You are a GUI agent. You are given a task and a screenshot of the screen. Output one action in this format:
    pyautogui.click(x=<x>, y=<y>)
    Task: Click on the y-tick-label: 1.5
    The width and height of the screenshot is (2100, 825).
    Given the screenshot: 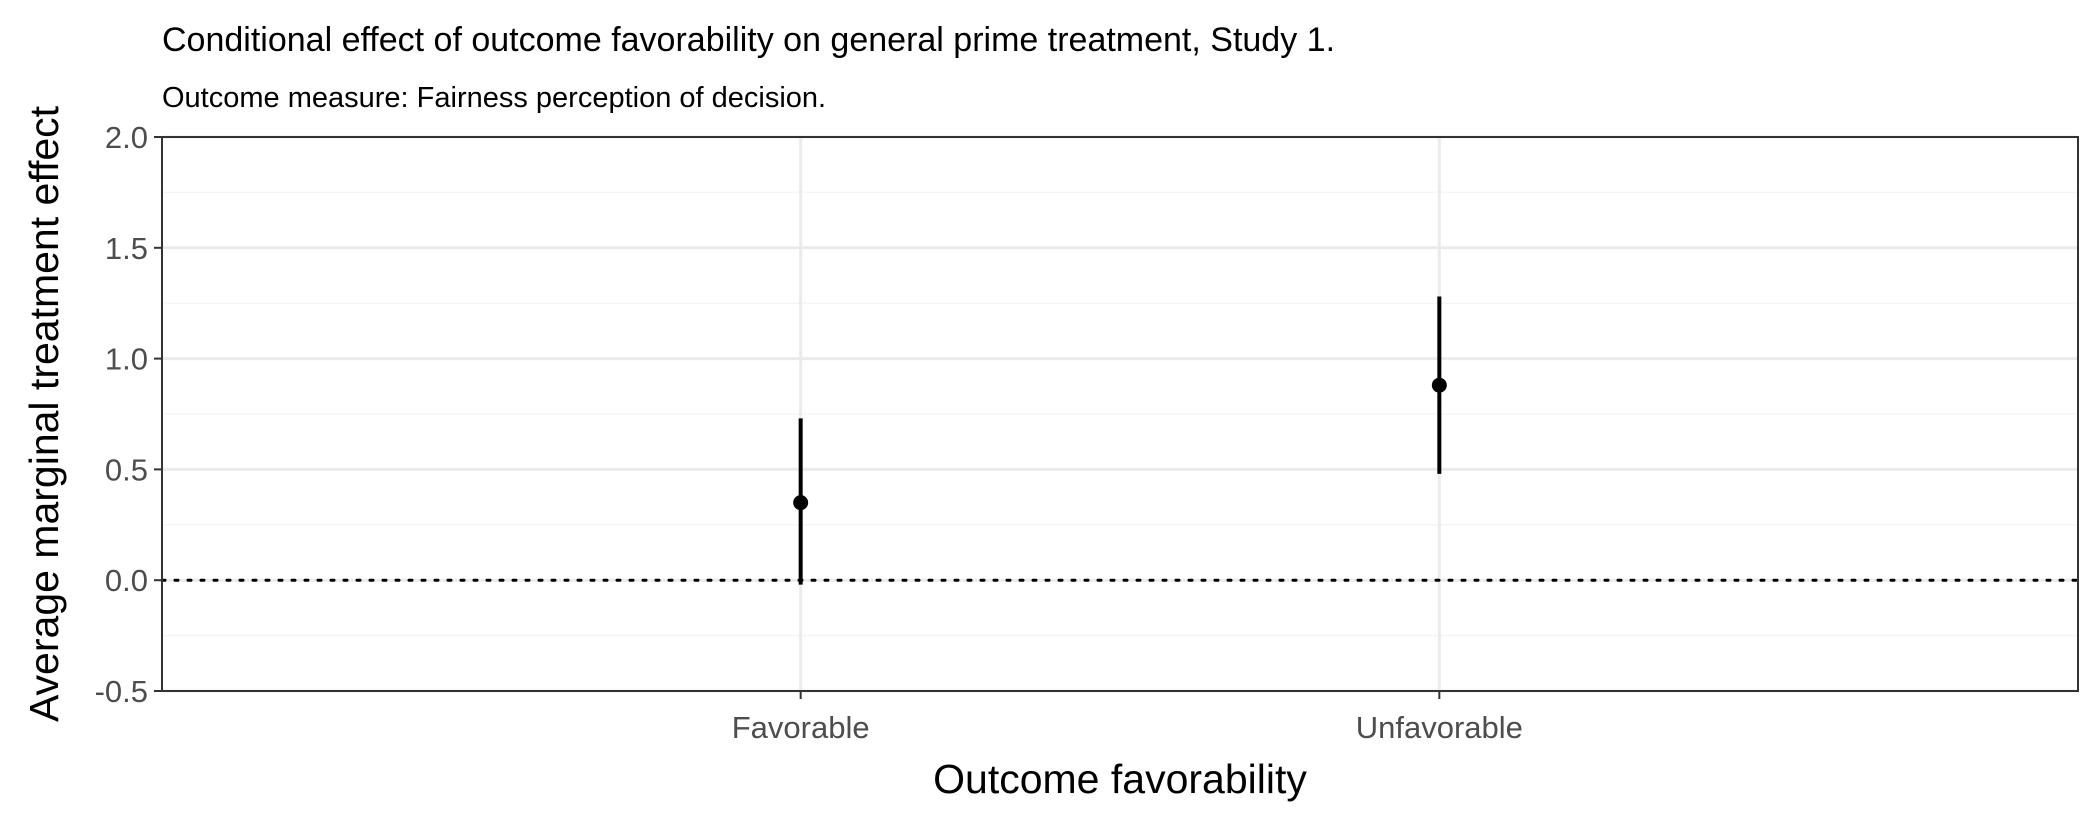 What is the action you would take?
    pyautogui.click(x=126, y=248)
    